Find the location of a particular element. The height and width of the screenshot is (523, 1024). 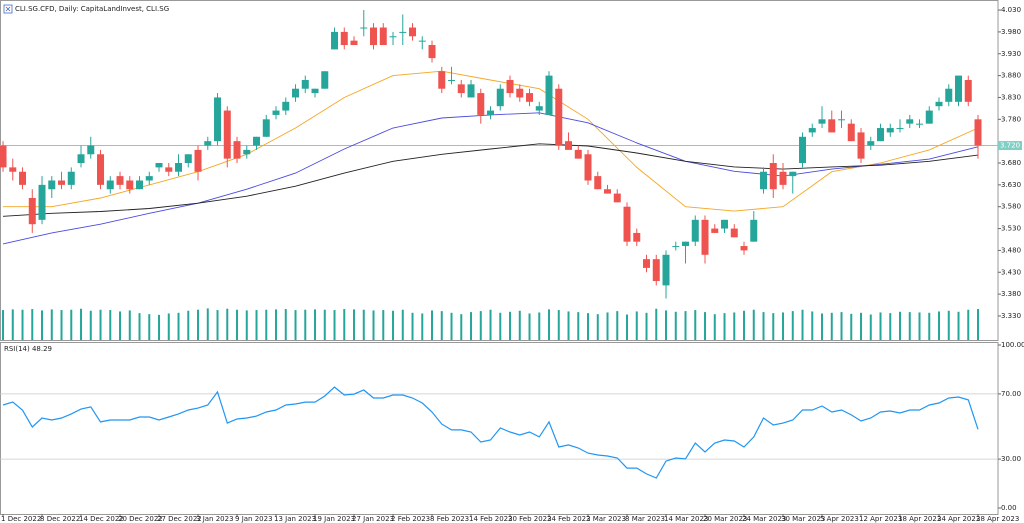

y-tick-label: 3.580 is located at coordinates (1011, 207).